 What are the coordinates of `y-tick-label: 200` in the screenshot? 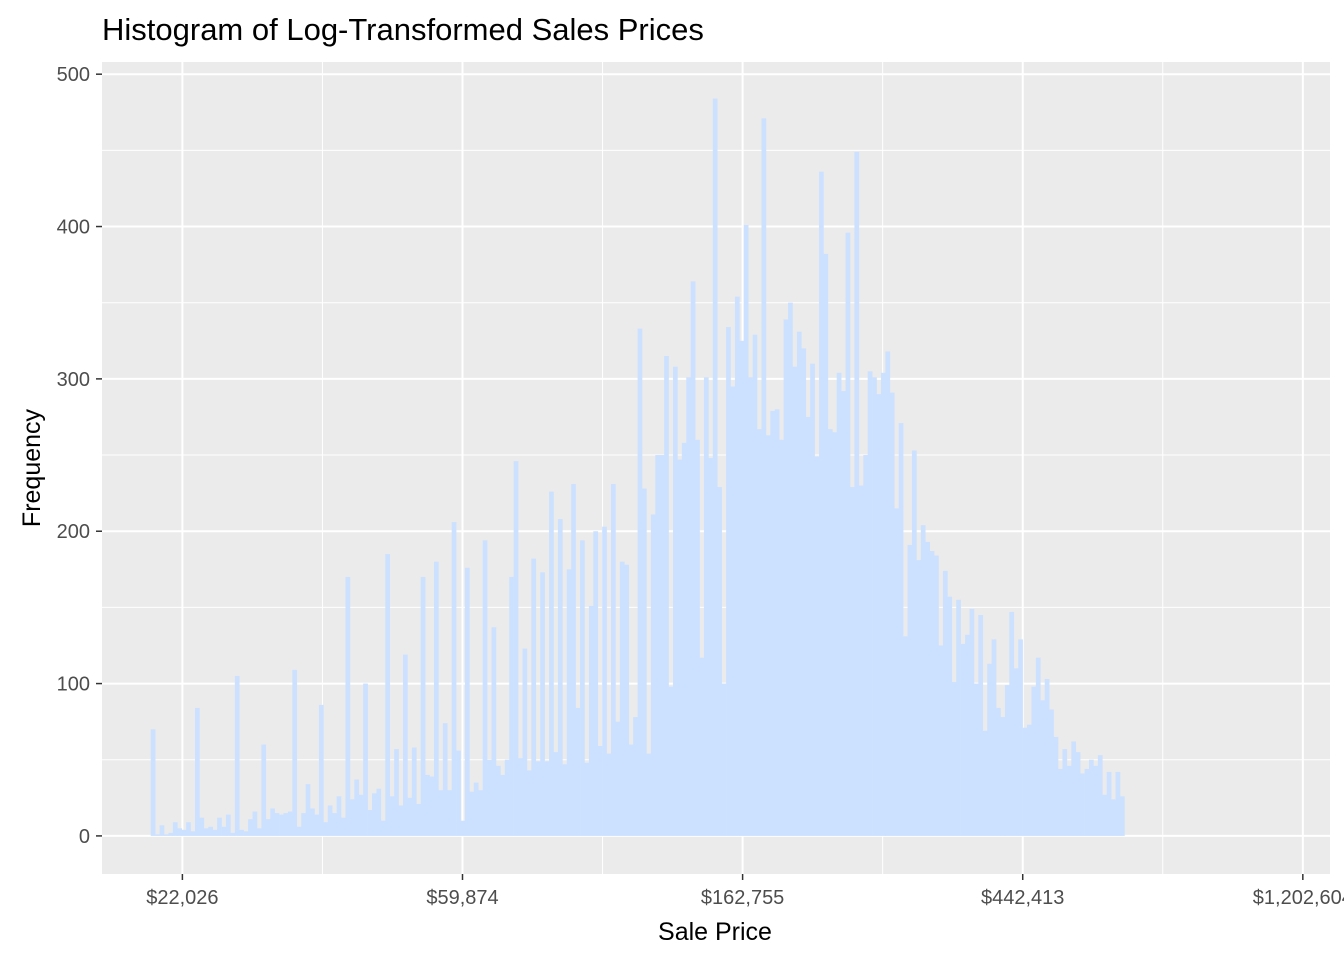 It's located at (73, 532).